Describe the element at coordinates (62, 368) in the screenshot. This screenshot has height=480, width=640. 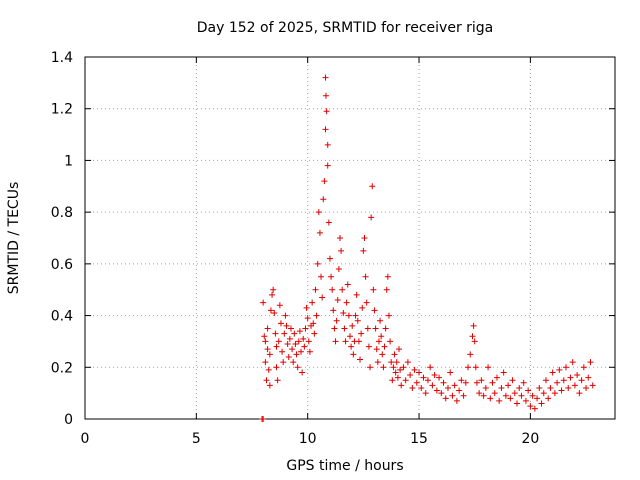
I see `y-tick-label: 0.2` at that location.